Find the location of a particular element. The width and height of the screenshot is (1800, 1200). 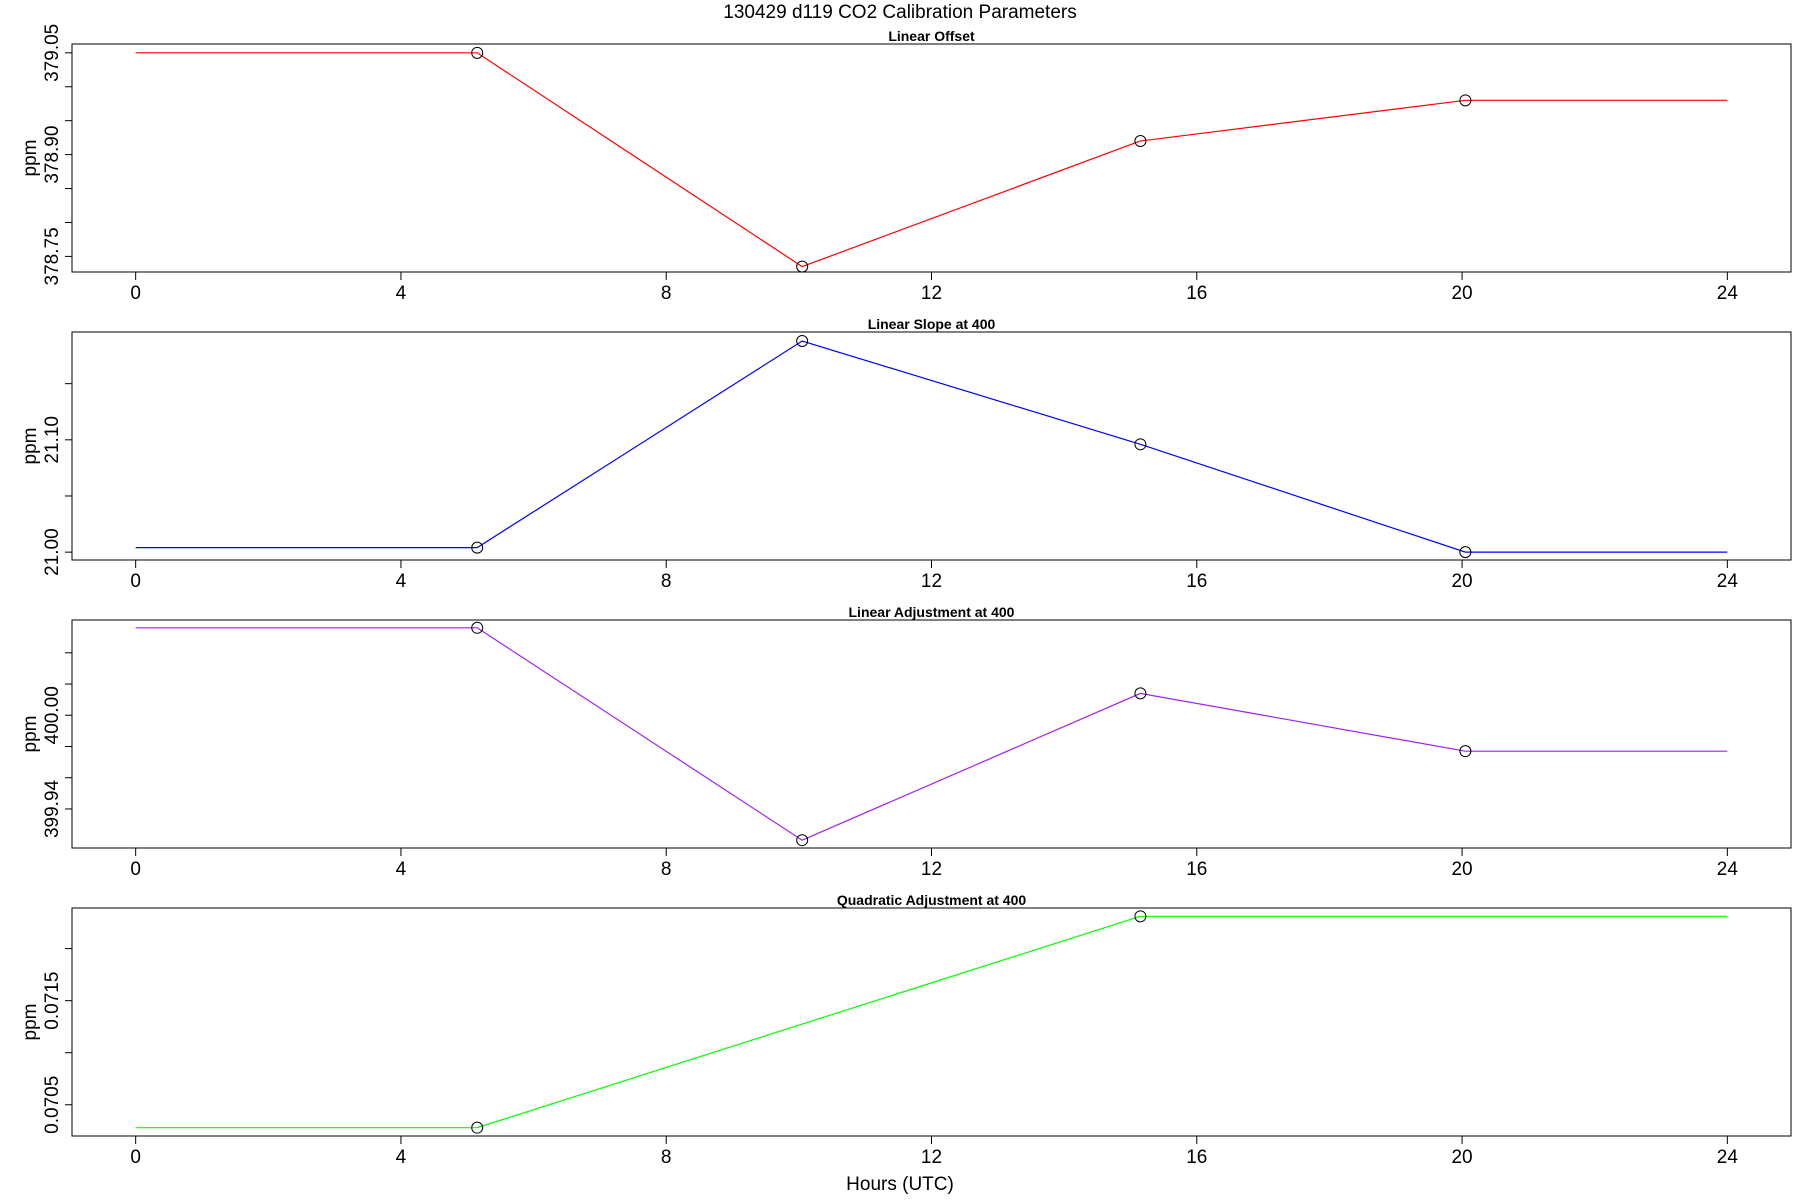

figure-title: 130429 d119 CO2 Calibration Parameters is located at coordinates (899, 12).